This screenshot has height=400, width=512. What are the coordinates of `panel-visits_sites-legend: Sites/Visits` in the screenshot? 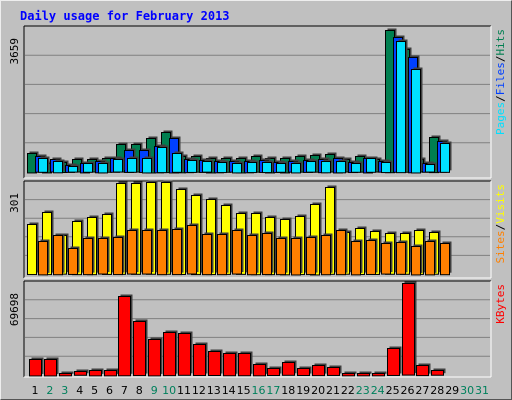 It's located at (500, 224).